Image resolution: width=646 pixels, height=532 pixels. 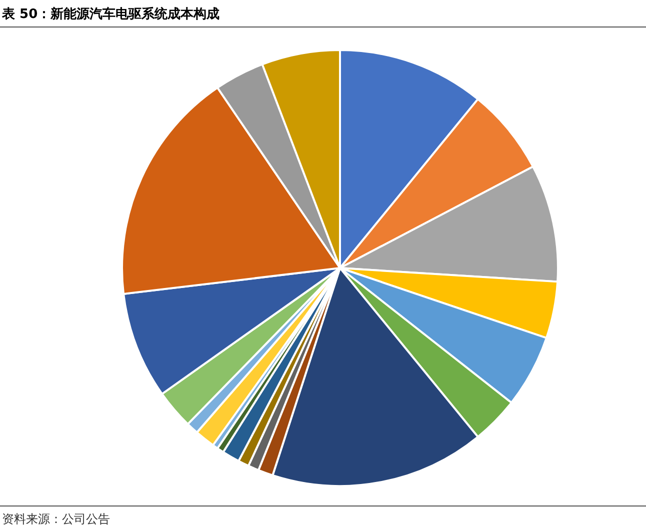 What do you see at coordinates (56, 519) in the screenshot?
I see `text: 资料来源：公司公告` at bounding box center [56, 519].